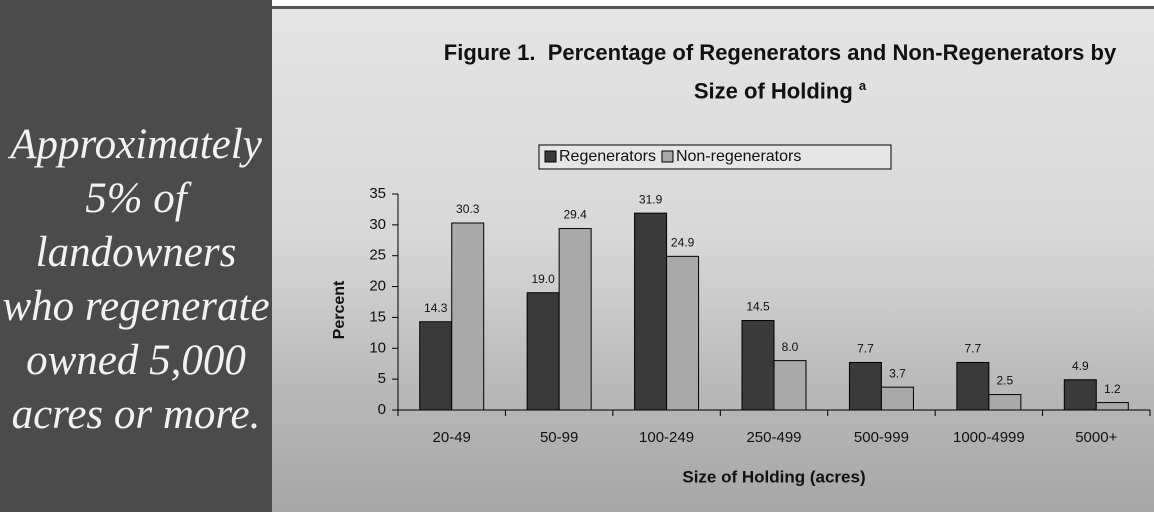  I want to click on y-tick-label: 35, so click(377, 193).